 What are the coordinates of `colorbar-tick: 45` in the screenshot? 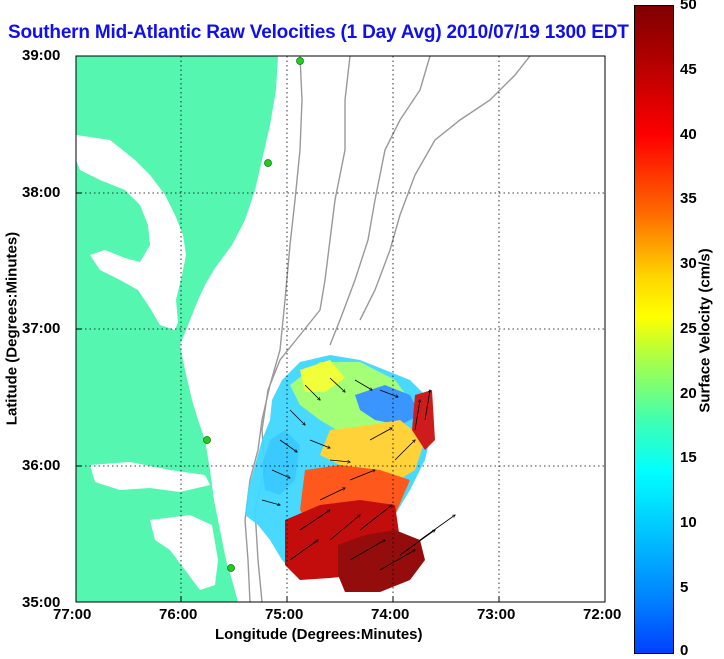 It's located at (688, 69).